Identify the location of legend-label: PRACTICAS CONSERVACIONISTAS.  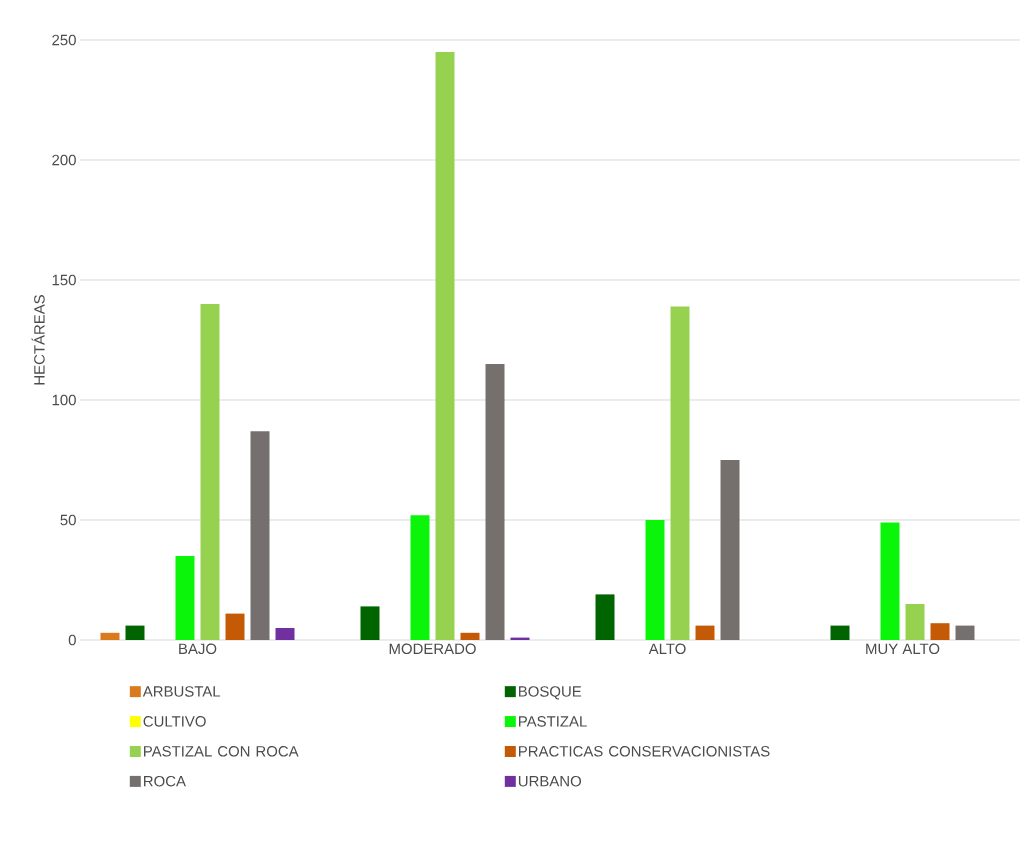
(644, 751).